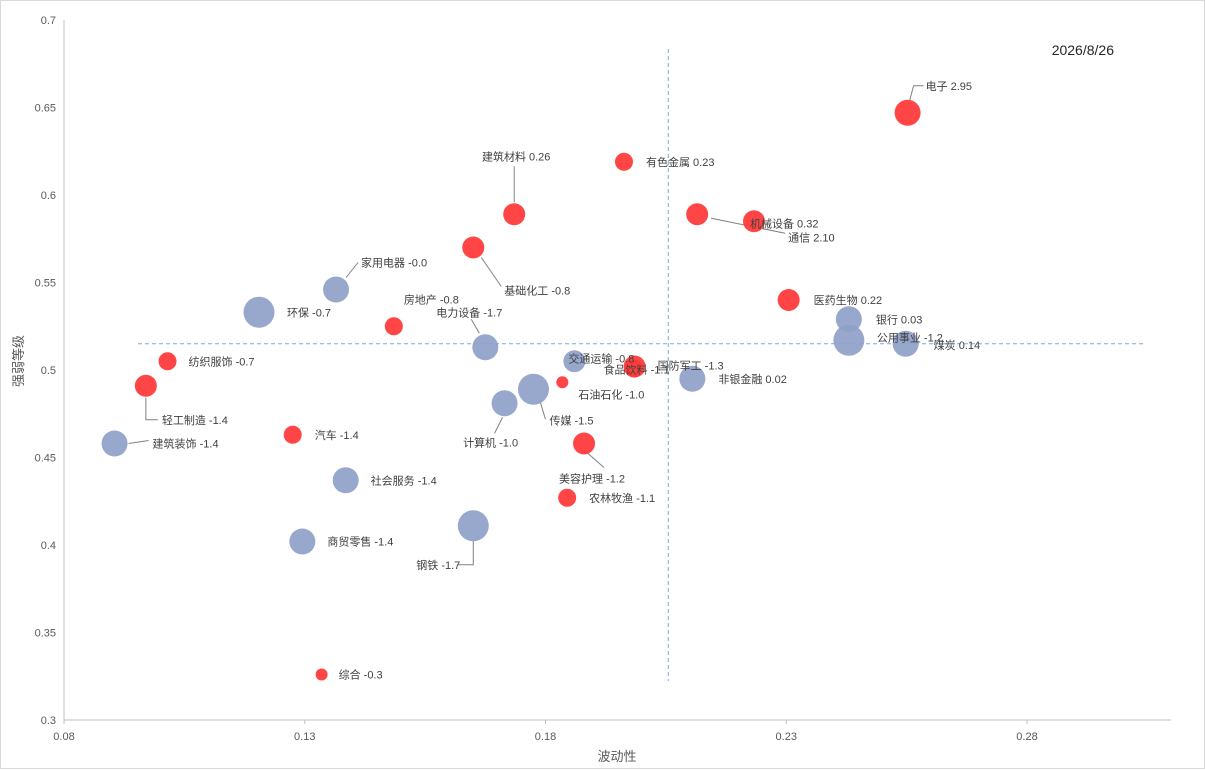 The image size is (1205, 770). Describe the element at coordinates (490, 442) in the screenshot. I see `data-label: 计算机 -1.0` at that location.